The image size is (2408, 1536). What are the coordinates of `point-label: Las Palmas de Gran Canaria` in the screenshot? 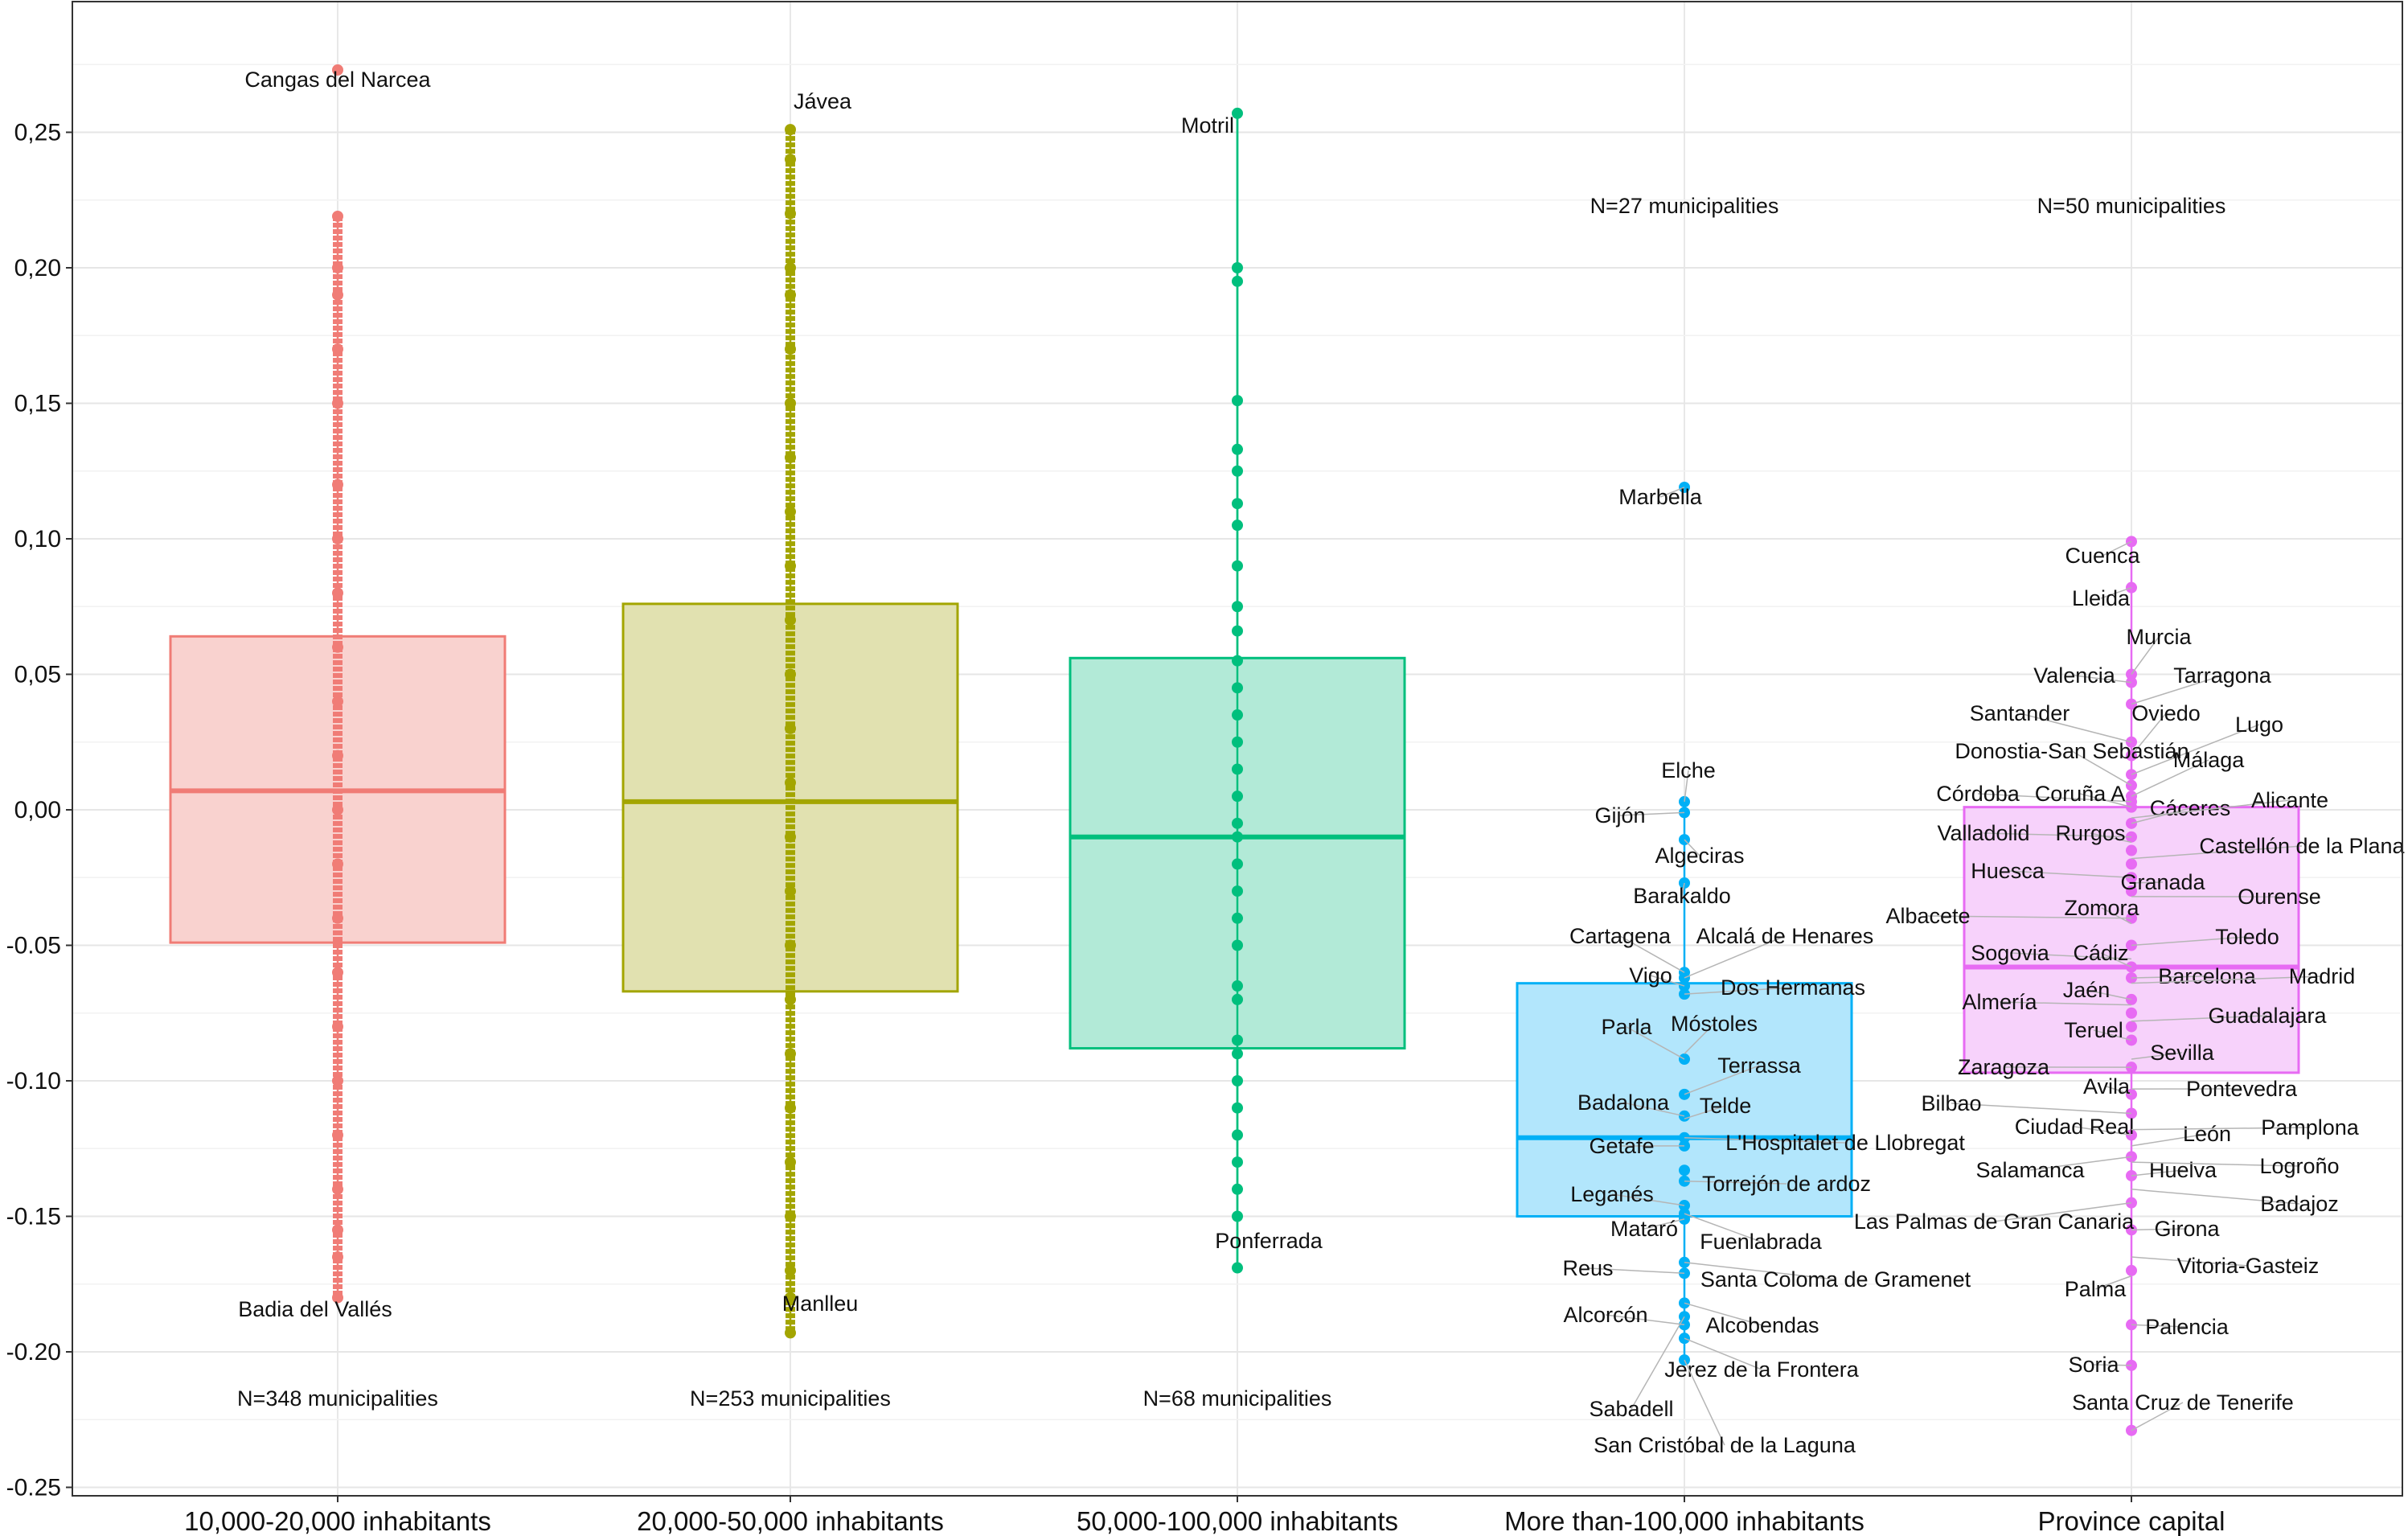 It's located at (1994, 1221).